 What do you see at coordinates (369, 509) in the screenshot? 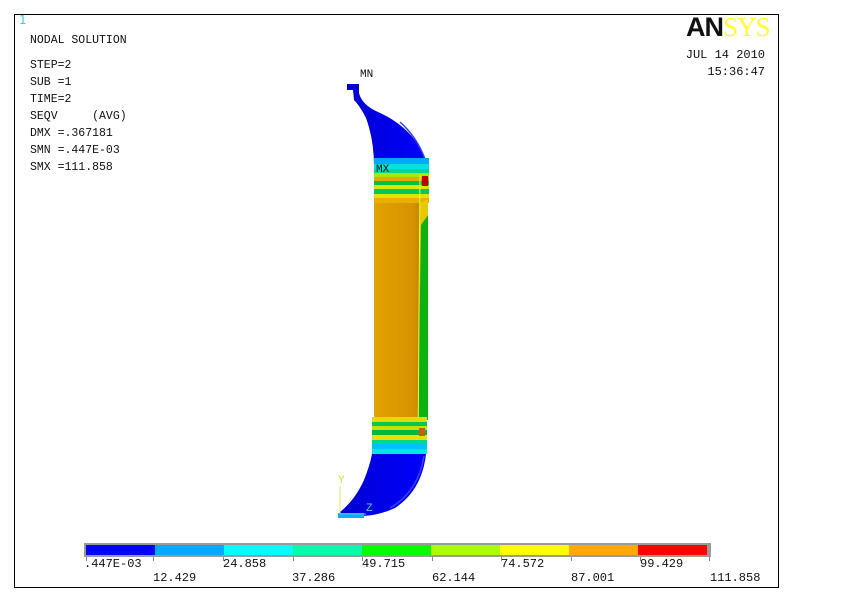
I see `triad-z-label: Z` at bounding box center [369, 509].